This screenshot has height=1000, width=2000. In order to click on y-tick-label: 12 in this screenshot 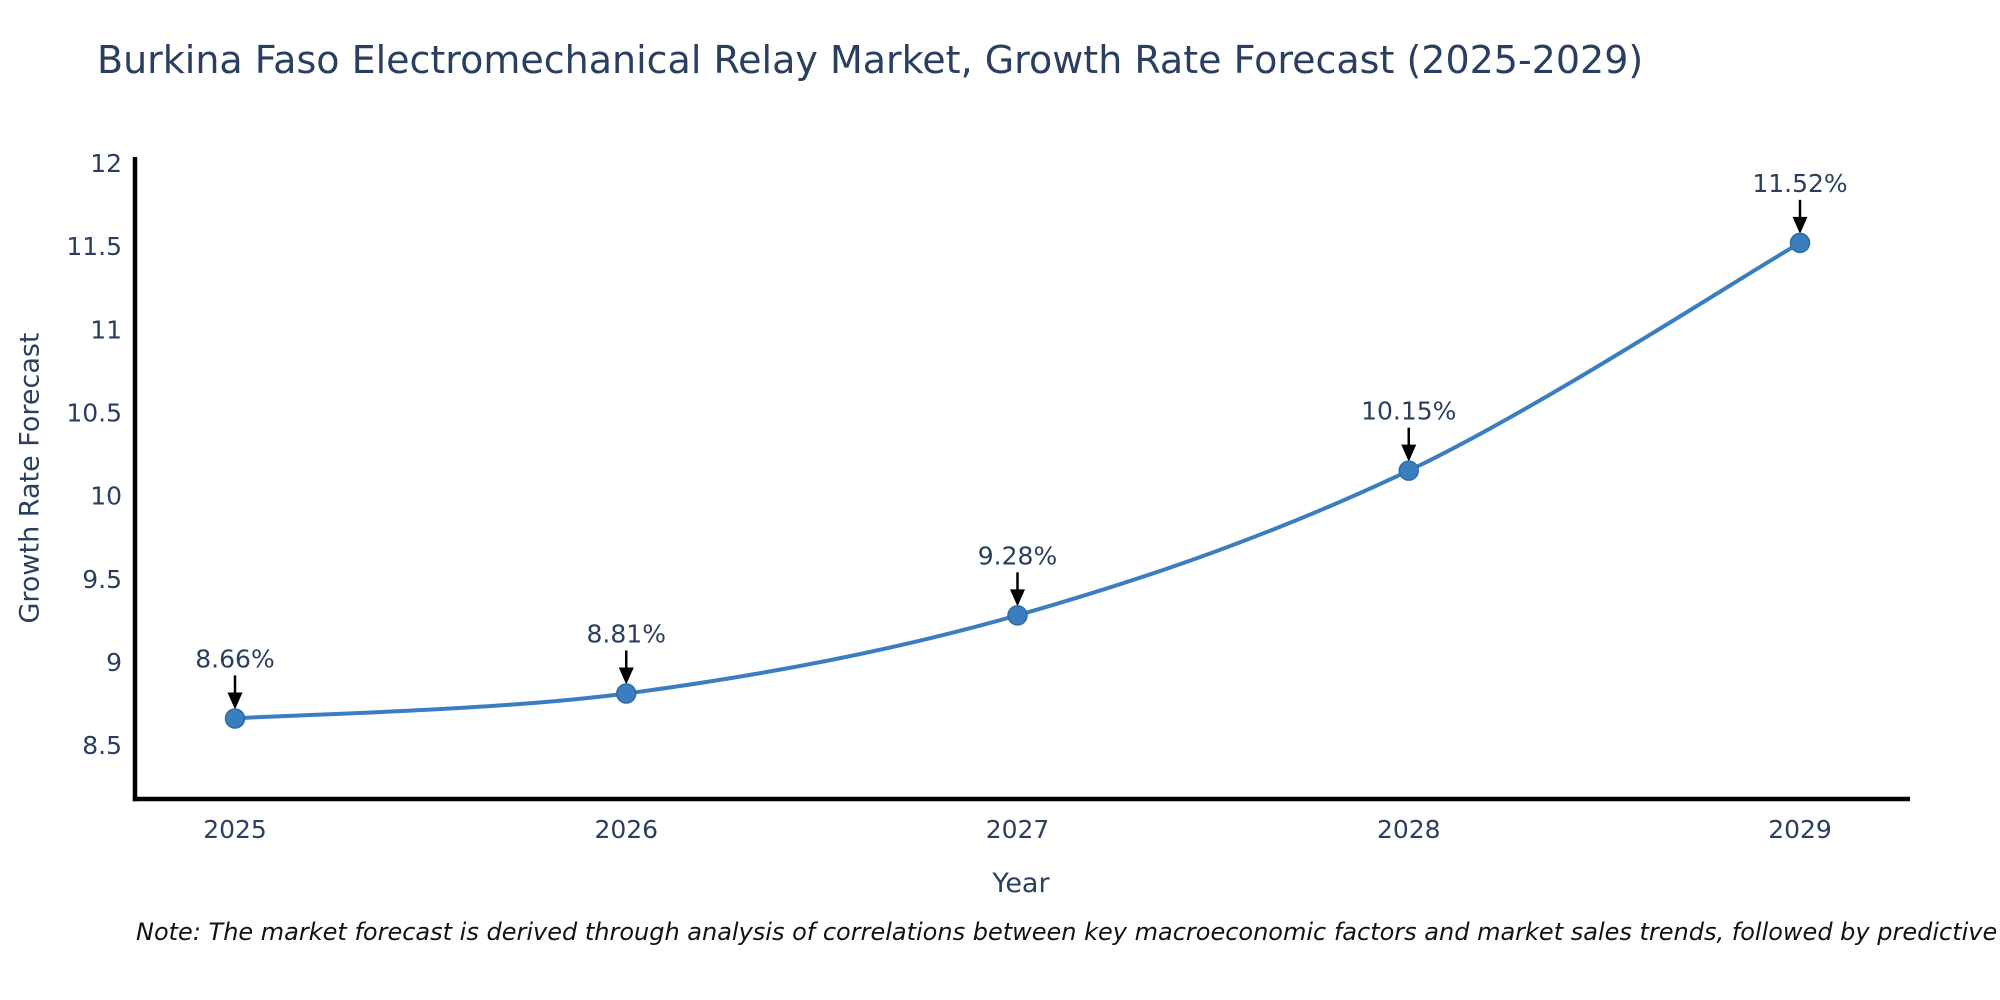, I will do `click(106, 163)`.